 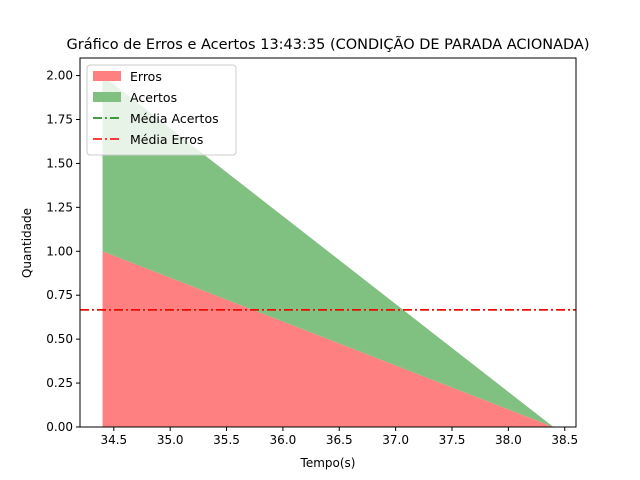 I want to click on y-tick-label: 0.00, so click(x=59, y=427).